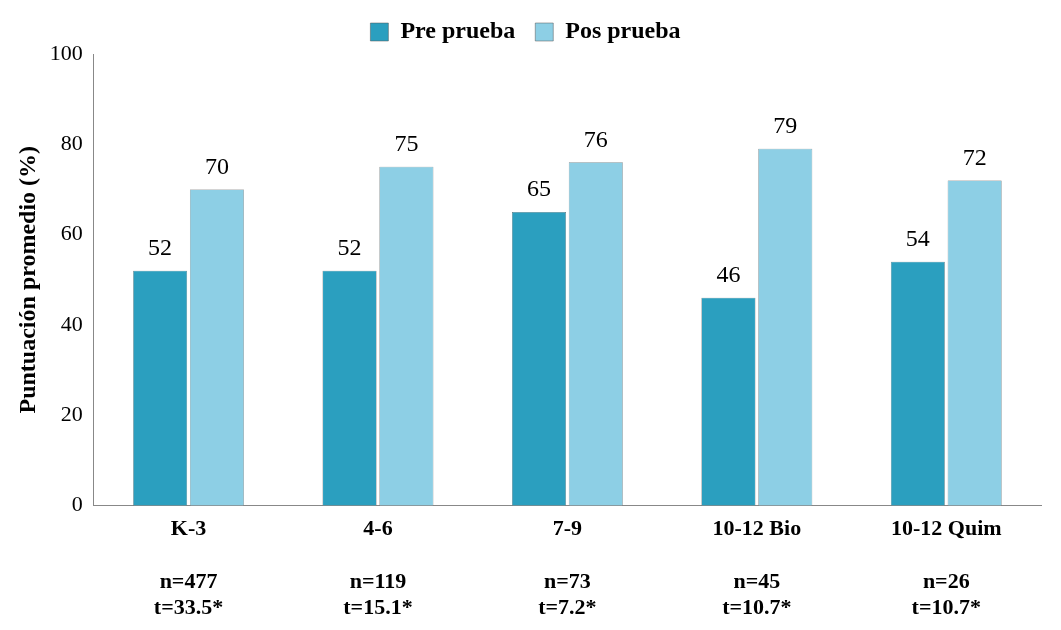 Image resolution: width=1061 pixels, height=630 pixels. What do you see at coordinates (757, 567) in the screenshot?
I see `category-label: 10-12 Bio n=45 t=10.7*` at bounding box center [757, 567].